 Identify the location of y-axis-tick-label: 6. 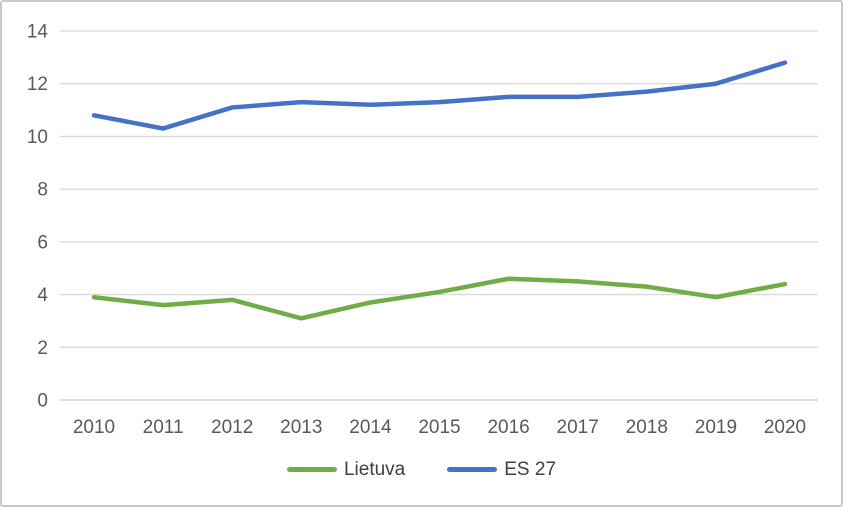
(42, 242).